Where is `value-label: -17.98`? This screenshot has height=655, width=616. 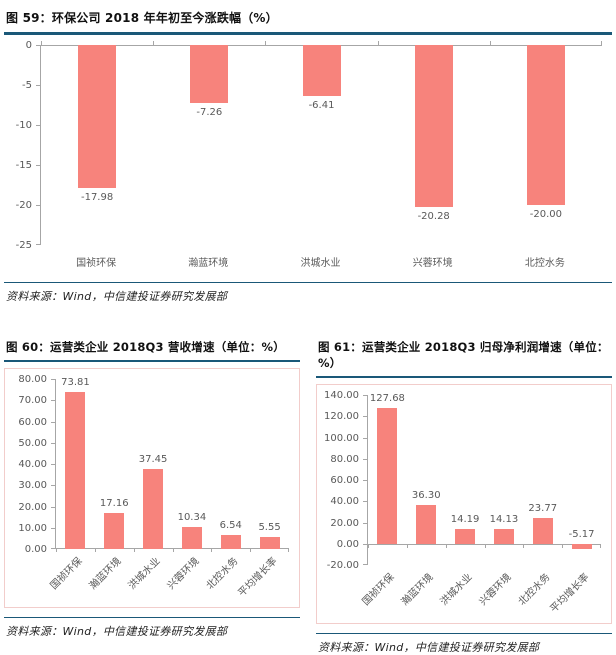 value-label: -17.98 is located at coordinates (97, 197).